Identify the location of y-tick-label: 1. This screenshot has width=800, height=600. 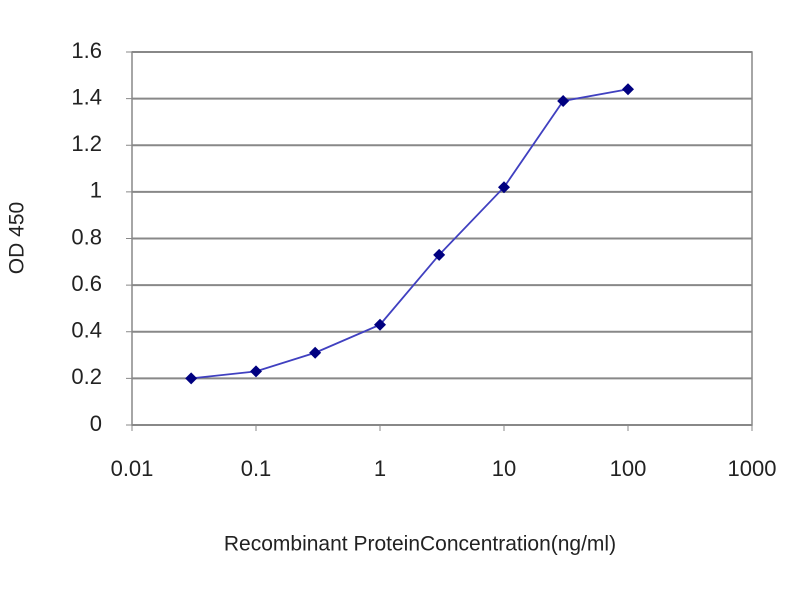
(96, 190).